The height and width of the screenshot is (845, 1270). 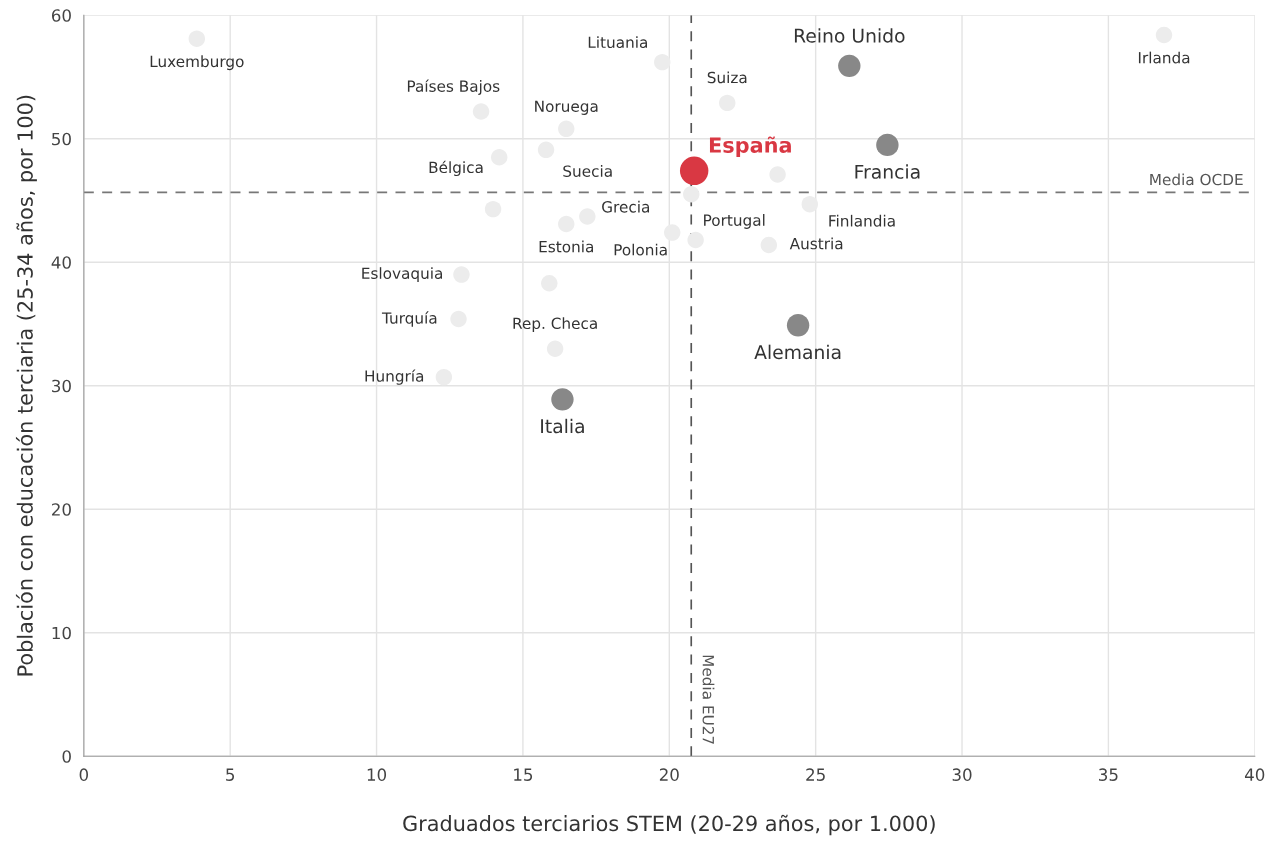 What do you see at coordinates (26, 385) in the screenshot?
I see `y-axis-title: Población con educación terciaria (25-34 años, por 100)` at bounding box center [26, 385].